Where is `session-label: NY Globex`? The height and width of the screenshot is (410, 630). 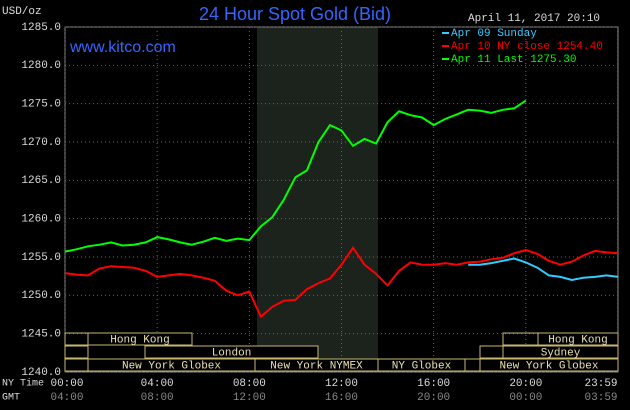 session-label: NY Globex is located at coordinates (422, 366).